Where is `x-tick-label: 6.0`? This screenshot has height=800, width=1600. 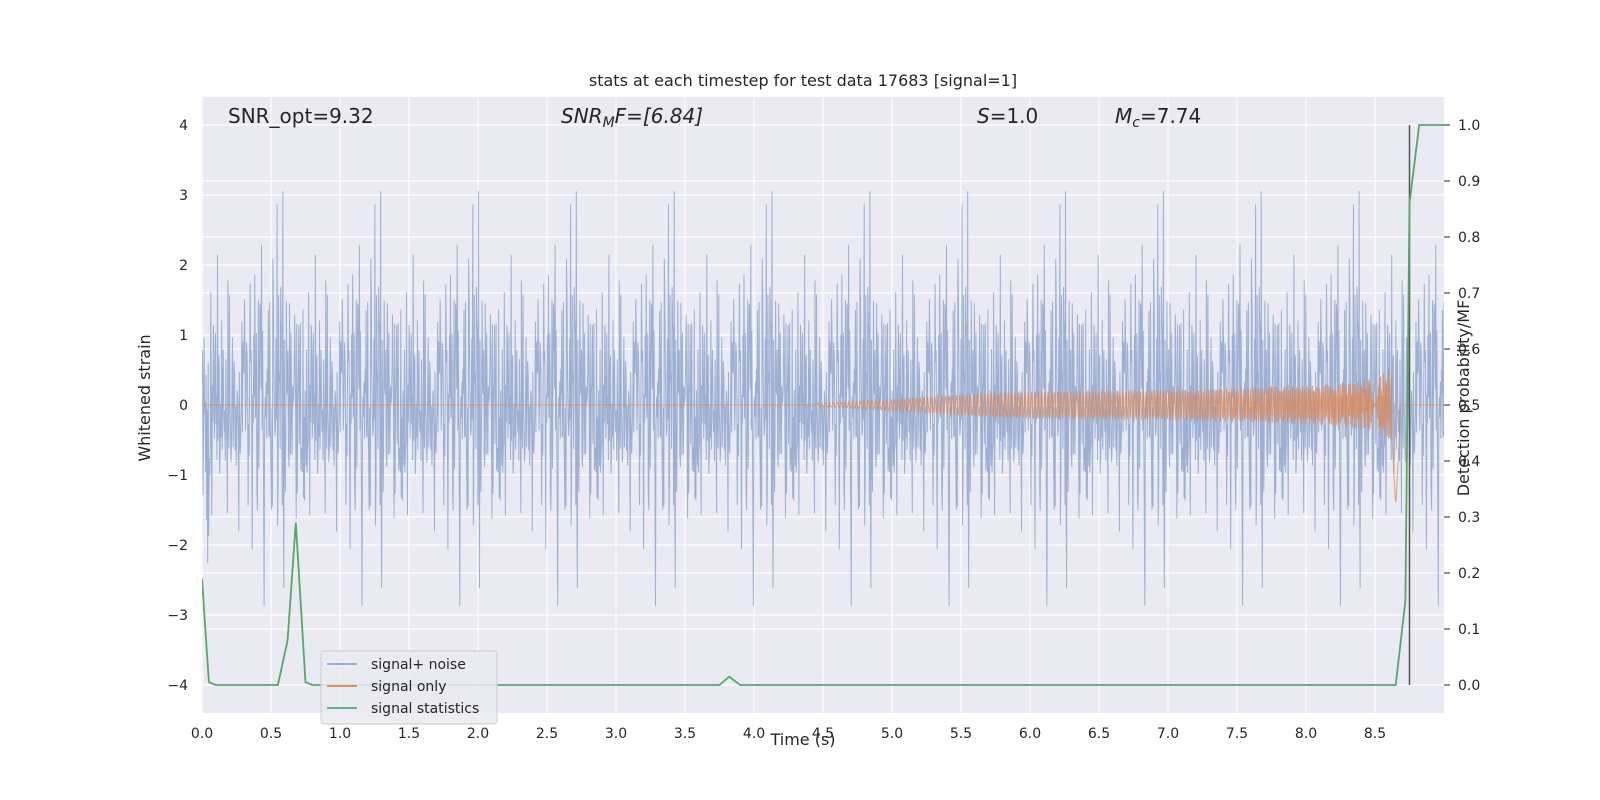
x-tick-label: 6.0 is located at coordinates (1030, 734).